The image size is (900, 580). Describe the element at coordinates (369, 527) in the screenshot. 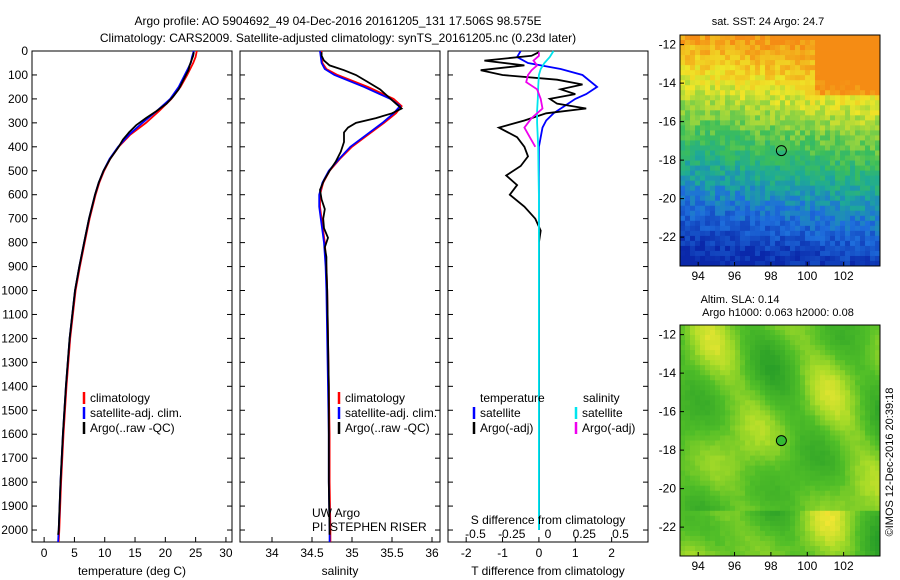

I see `pi-annotation: PI: STEPHEN RISER` at that location.